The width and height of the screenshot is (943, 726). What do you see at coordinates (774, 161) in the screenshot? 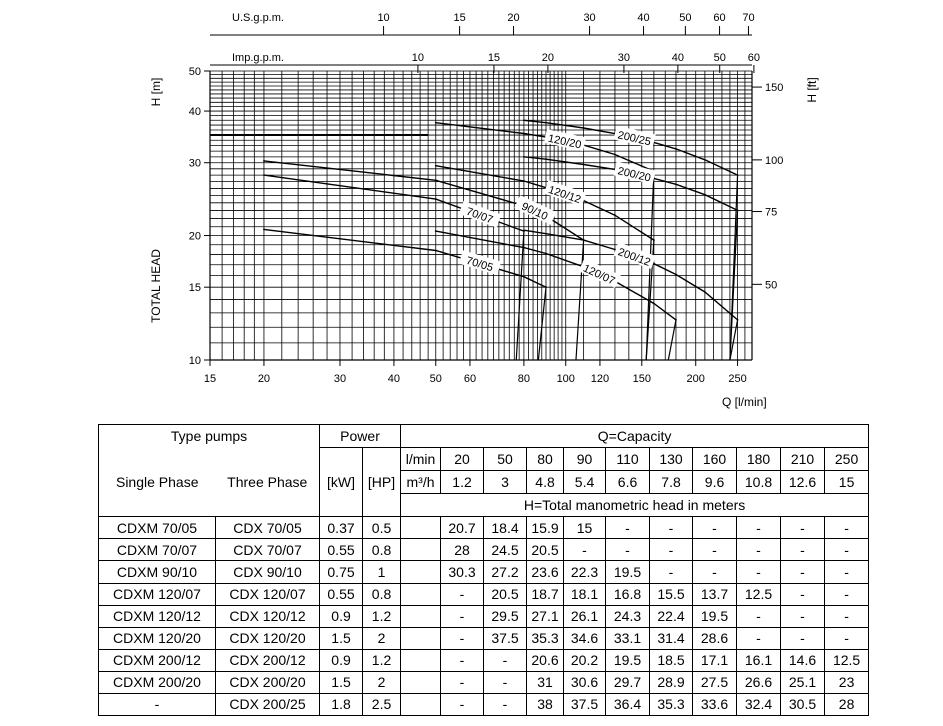
I see `ft-tick-label: 100` at bounding box center [774, 161].